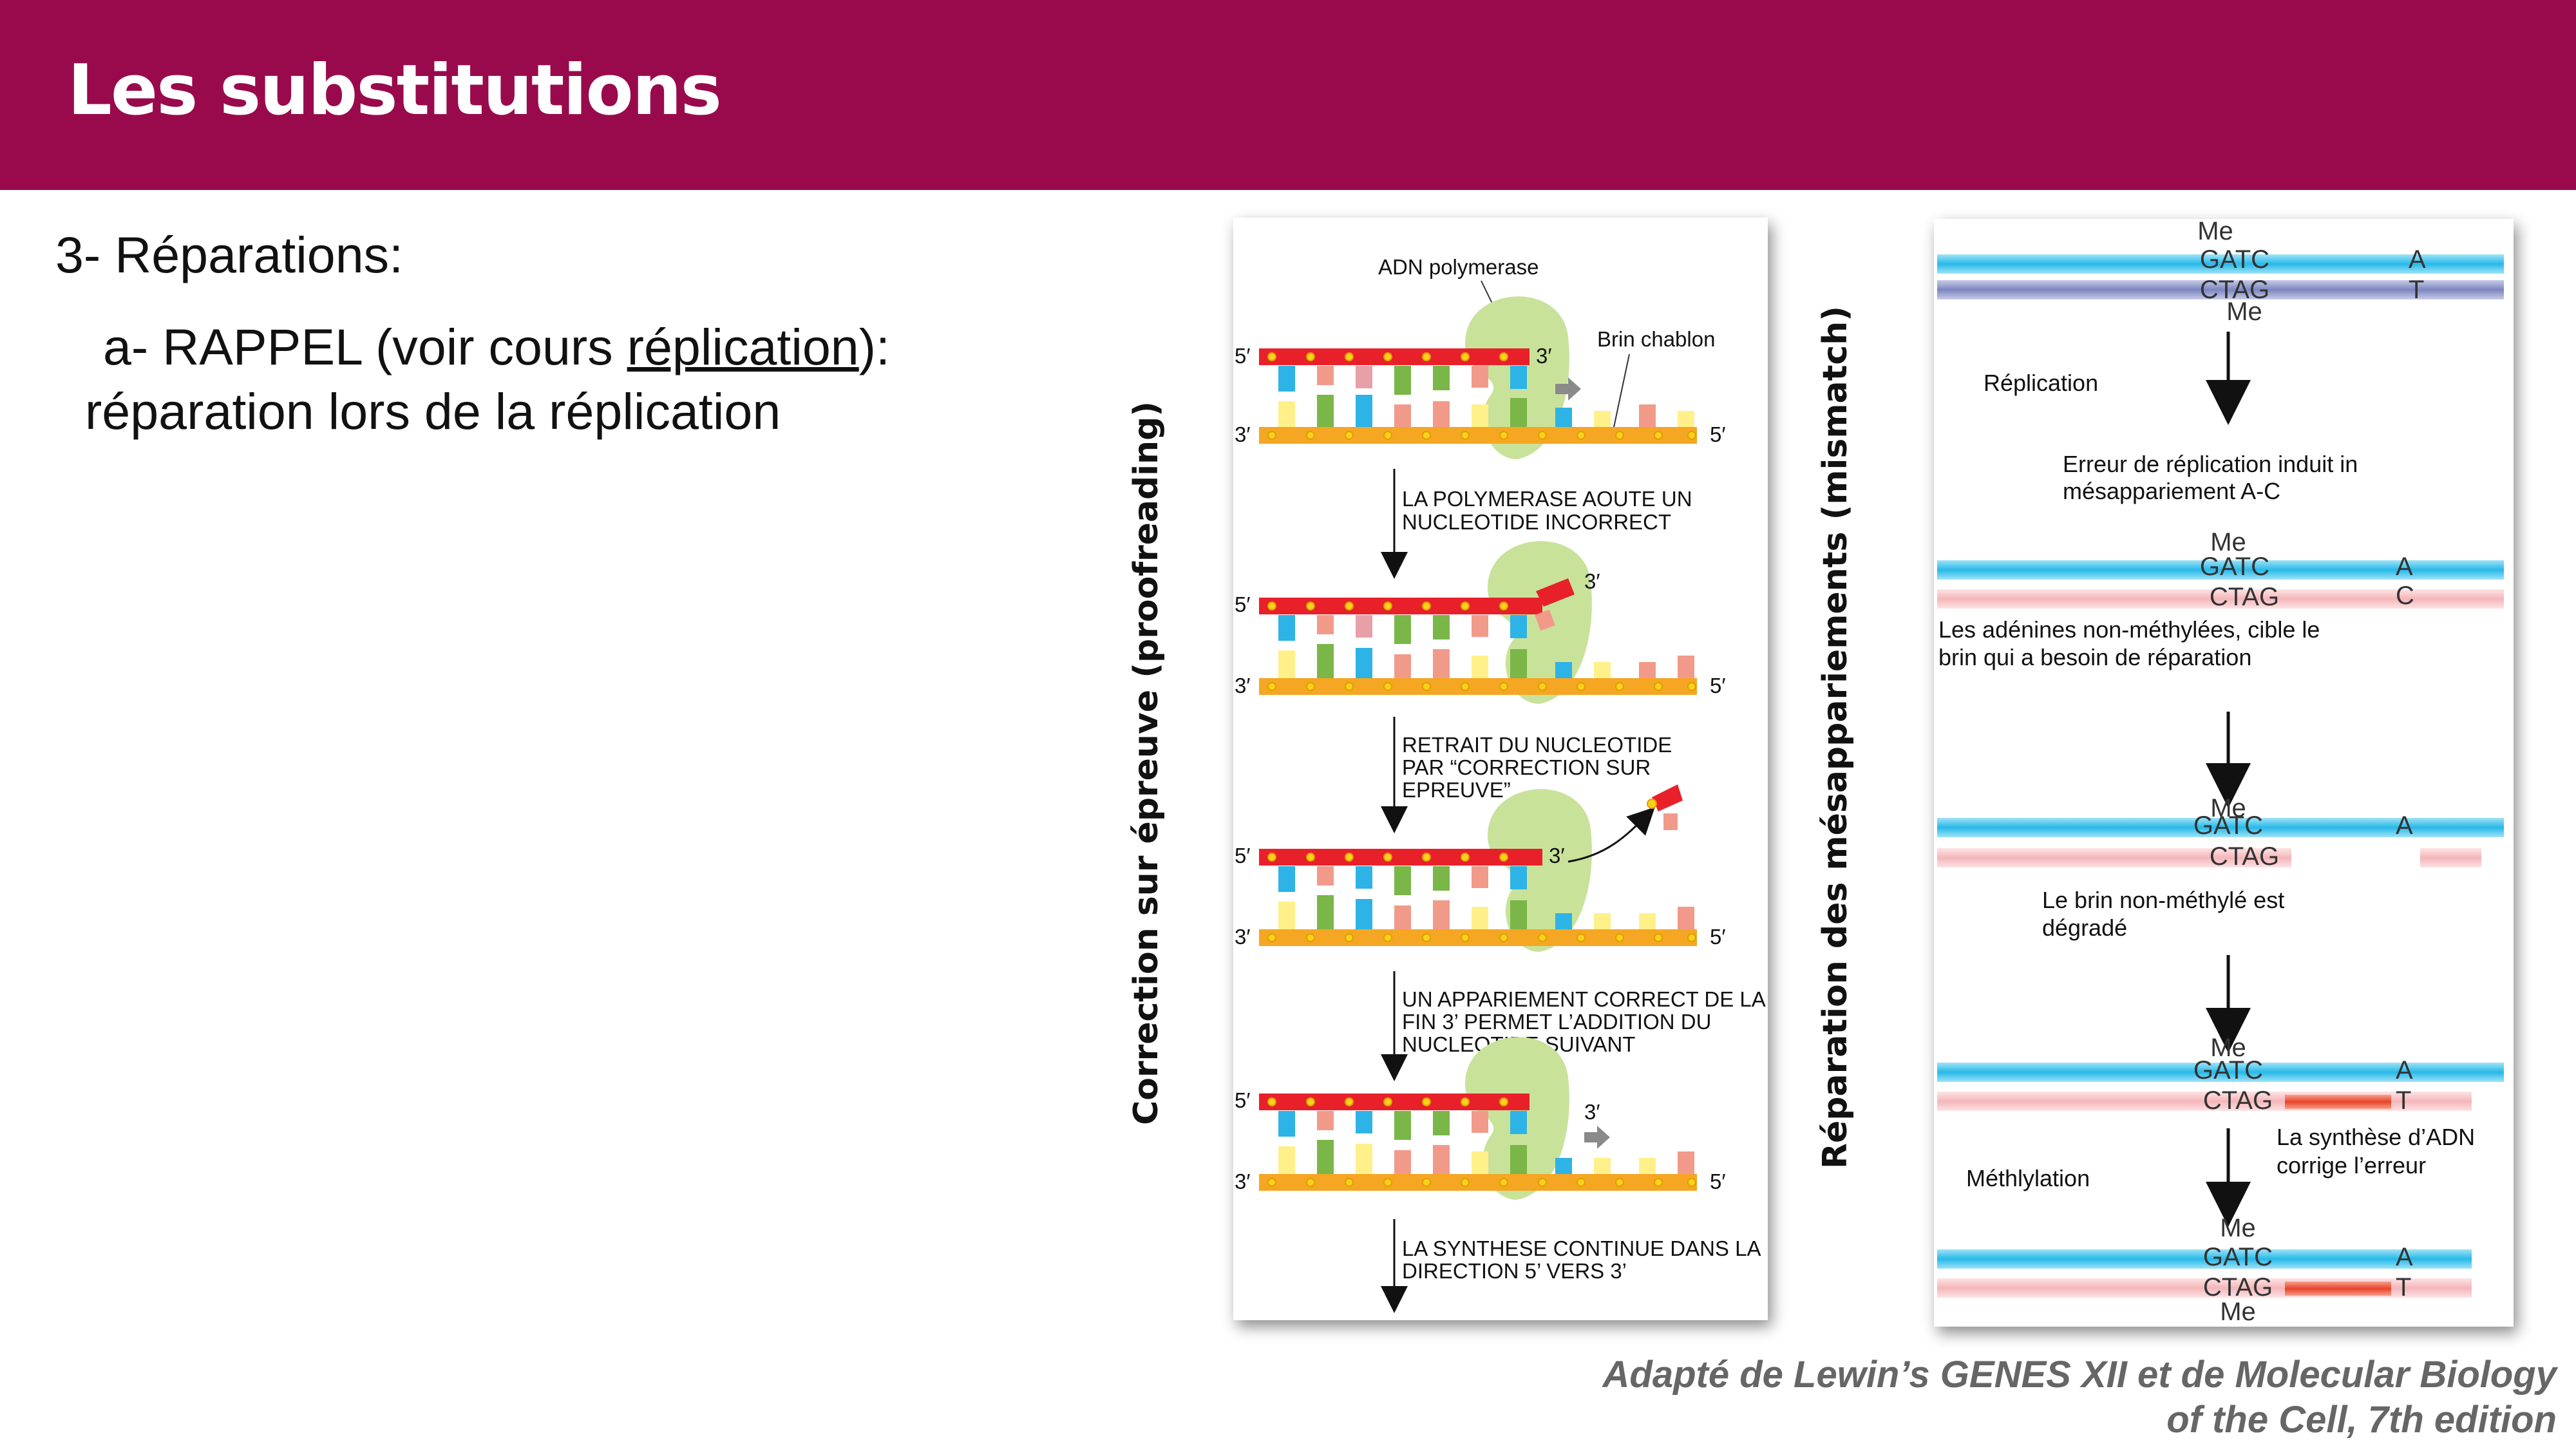 This screenshot has width=2576, height=1449. I want to click on mm-t-1: T, so click(2417, 290).